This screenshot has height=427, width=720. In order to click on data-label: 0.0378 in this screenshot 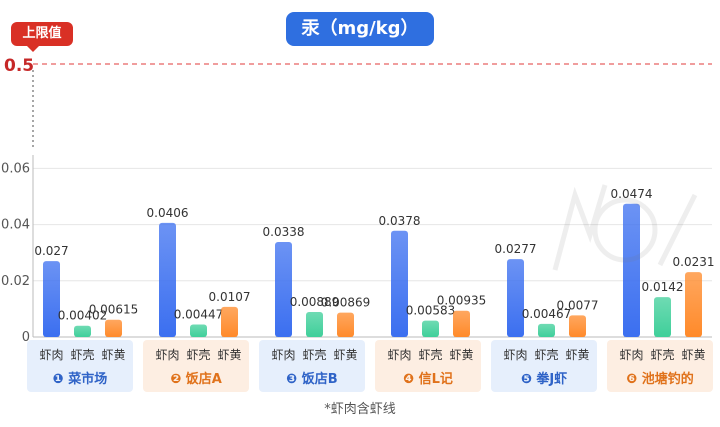, I will do `click(400, 221)`.